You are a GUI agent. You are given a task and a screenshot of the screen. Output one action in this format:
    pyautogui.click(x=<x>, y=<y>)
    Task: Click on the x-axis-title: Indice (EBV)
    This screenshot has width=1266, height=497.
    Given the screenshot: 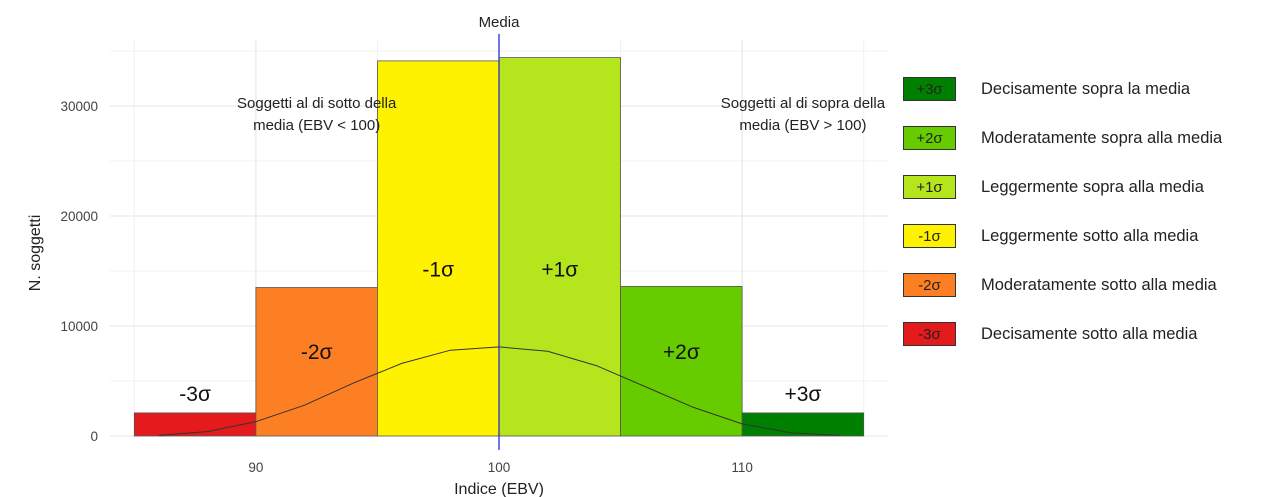 What is the action you would take?
    pyautogui.click(x=499, y=489)
    